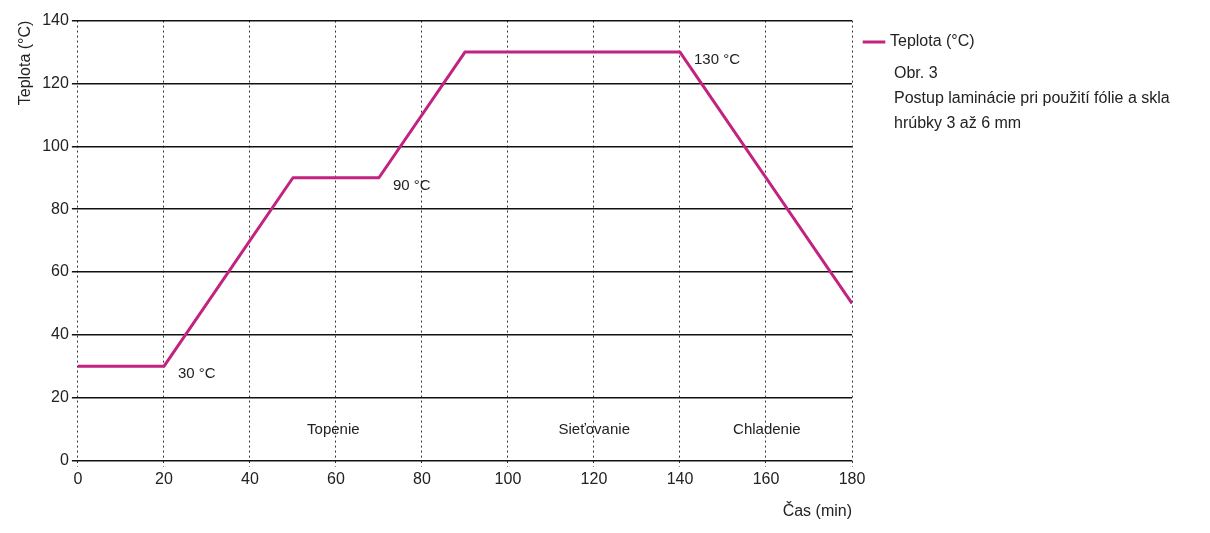  What do you see at coordinates (766, 478) in the screenshot?
I see `x-tick-label: 160` at bounding box center [766, 478].